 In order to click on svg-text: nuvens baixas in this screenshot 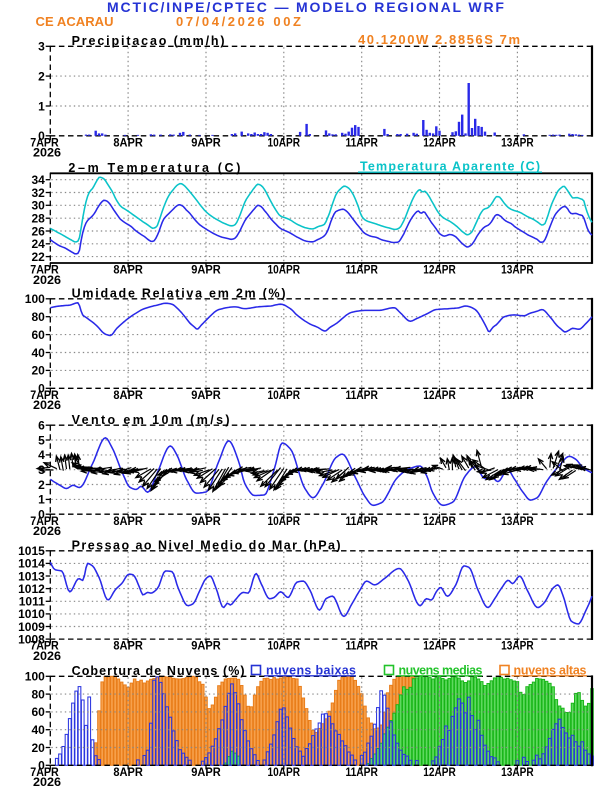, I will do `click(311, 670)`.